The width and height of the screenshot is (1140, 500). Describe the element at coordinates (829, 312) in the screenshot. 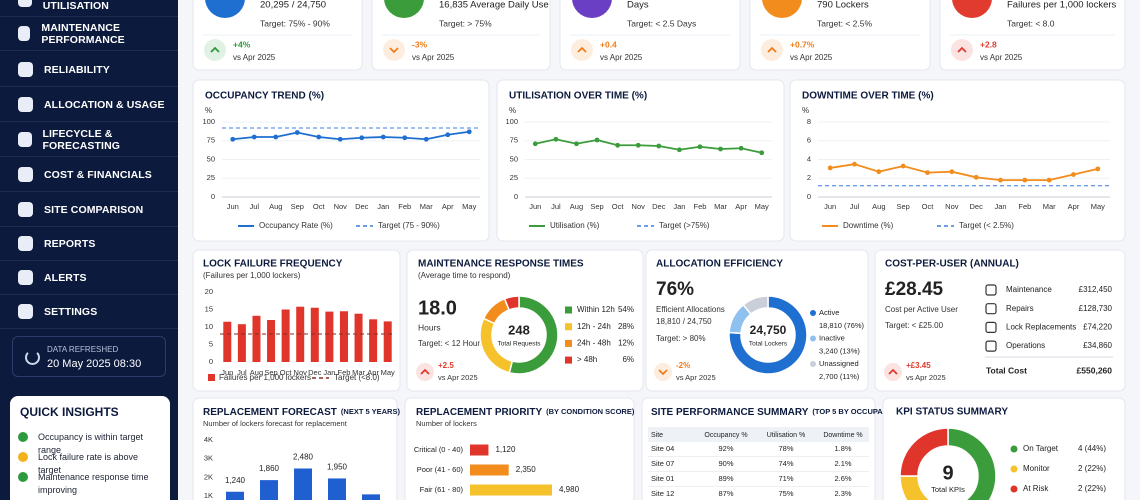

I see `legend-label: Active` at that location.